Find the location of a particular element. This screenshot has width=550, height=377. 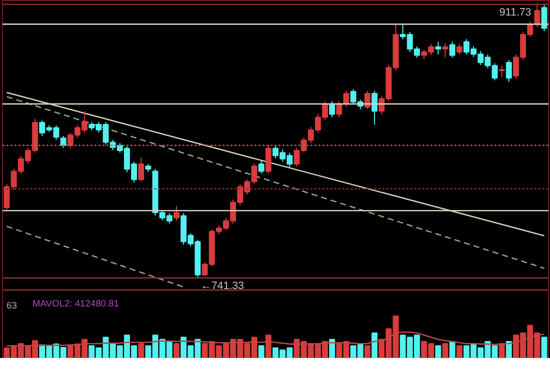

annotation: ←741.33 is located at coordinates (222, 286).